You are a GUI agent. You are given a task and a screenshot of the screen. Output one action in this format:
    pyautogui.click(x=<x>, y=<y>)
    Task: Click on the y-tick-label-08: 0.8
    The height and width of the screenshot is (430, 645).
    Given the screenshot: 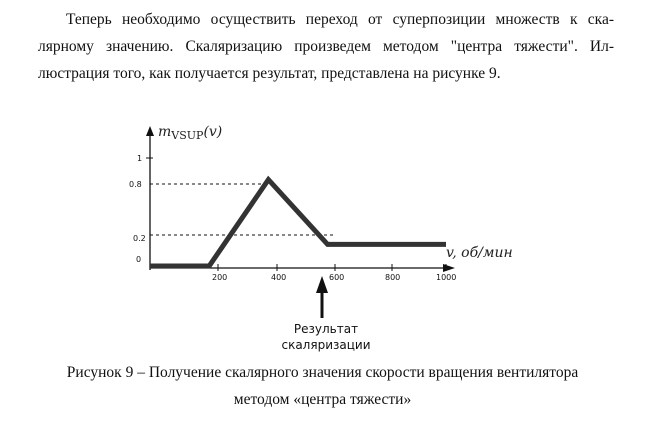 What is the action you would take?
    pyautogui.click(x=135, y=184)
    